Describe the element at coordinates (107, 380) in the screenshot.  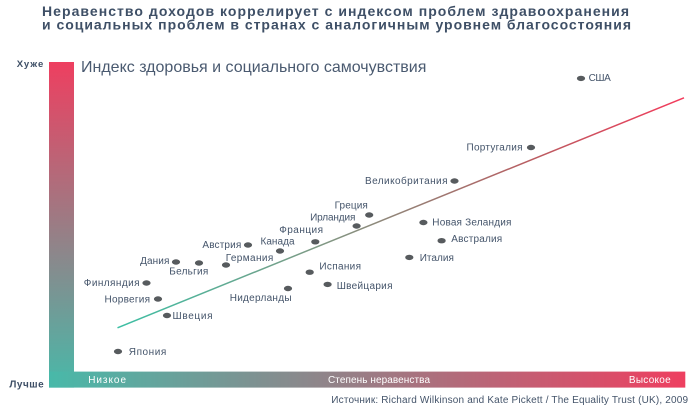
I see `svg-text: Низкое` at that location.